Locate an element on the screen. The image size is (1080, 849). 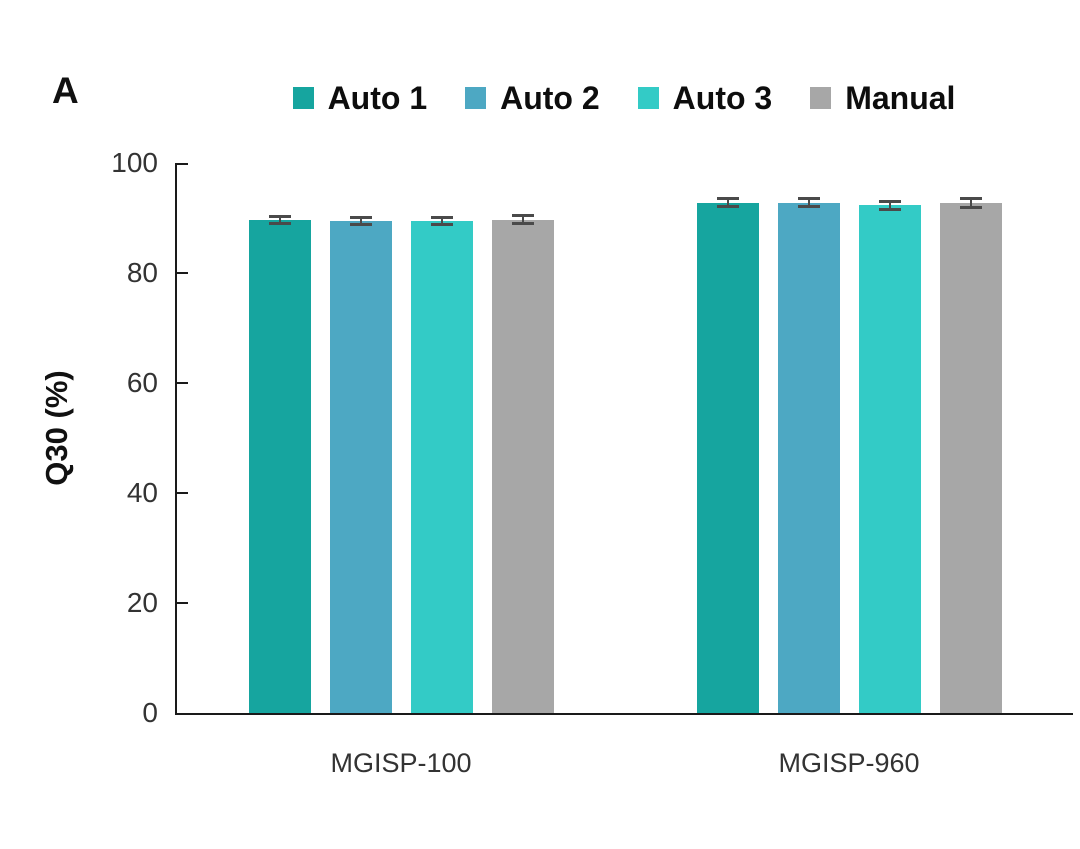
legend-label: Auto 2 is located at coordinates (550, 98).